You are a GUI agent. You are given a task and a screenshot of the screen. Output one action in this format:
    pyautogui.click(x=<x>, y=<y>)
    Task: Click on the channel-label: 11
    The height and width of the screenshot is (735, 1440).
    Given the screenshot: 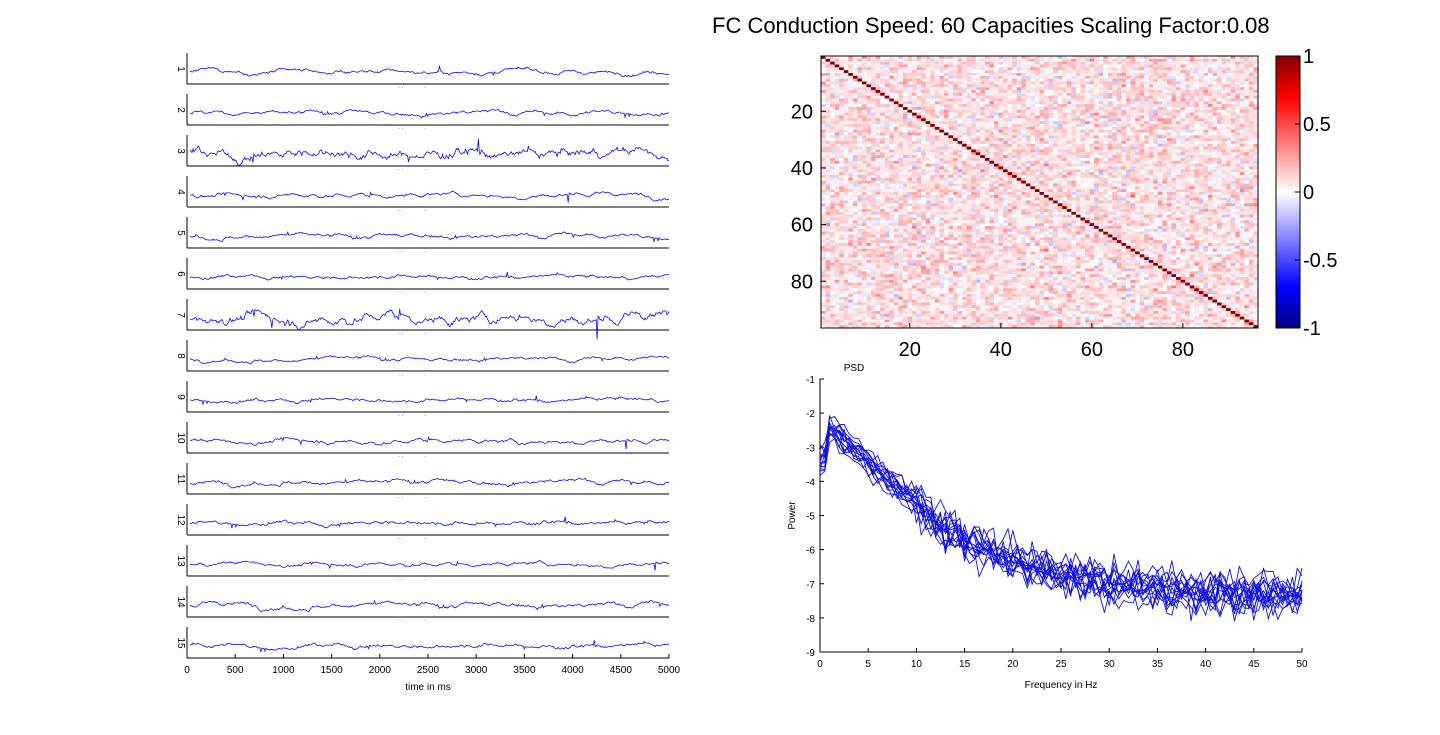 What is the action you would take?
    pyautogui.click(x=180, y=479)
    